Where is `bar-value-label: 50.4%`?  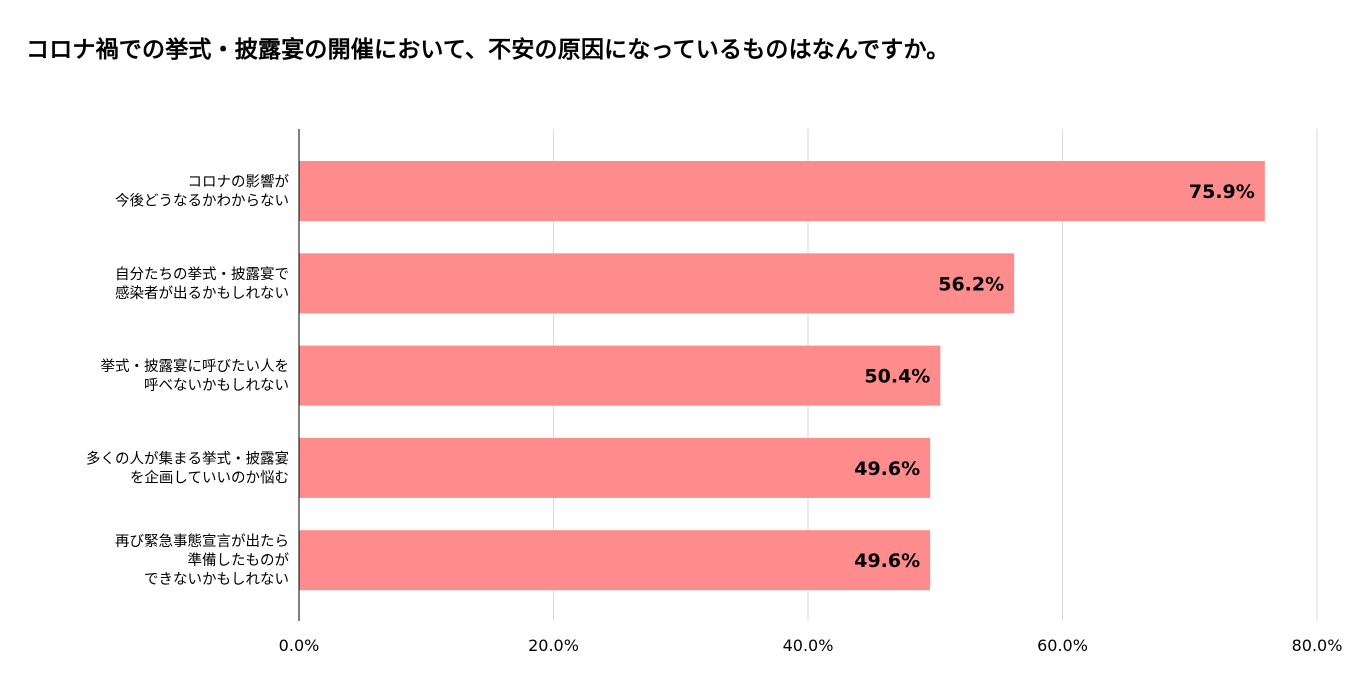 bar-value-label: 50.4% is located at coordinates (897, 377).